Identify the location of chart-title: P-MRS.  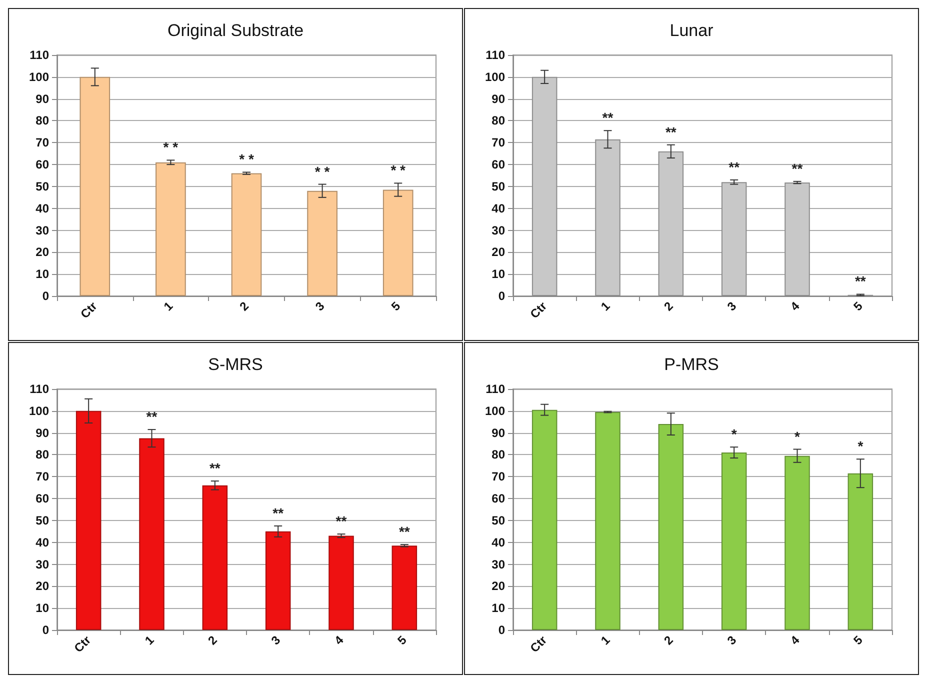
(691, 364).